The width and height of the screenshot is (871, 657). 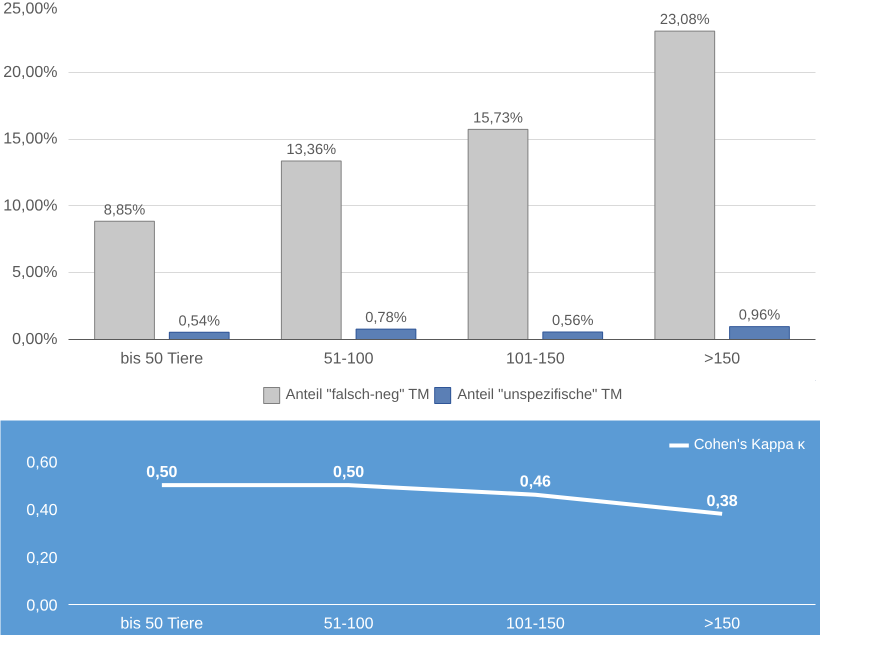 What do you see at coordinates (685, 20) in the screenshot?
I see `data-label: 23,08%` at bounding box center [685, 20].